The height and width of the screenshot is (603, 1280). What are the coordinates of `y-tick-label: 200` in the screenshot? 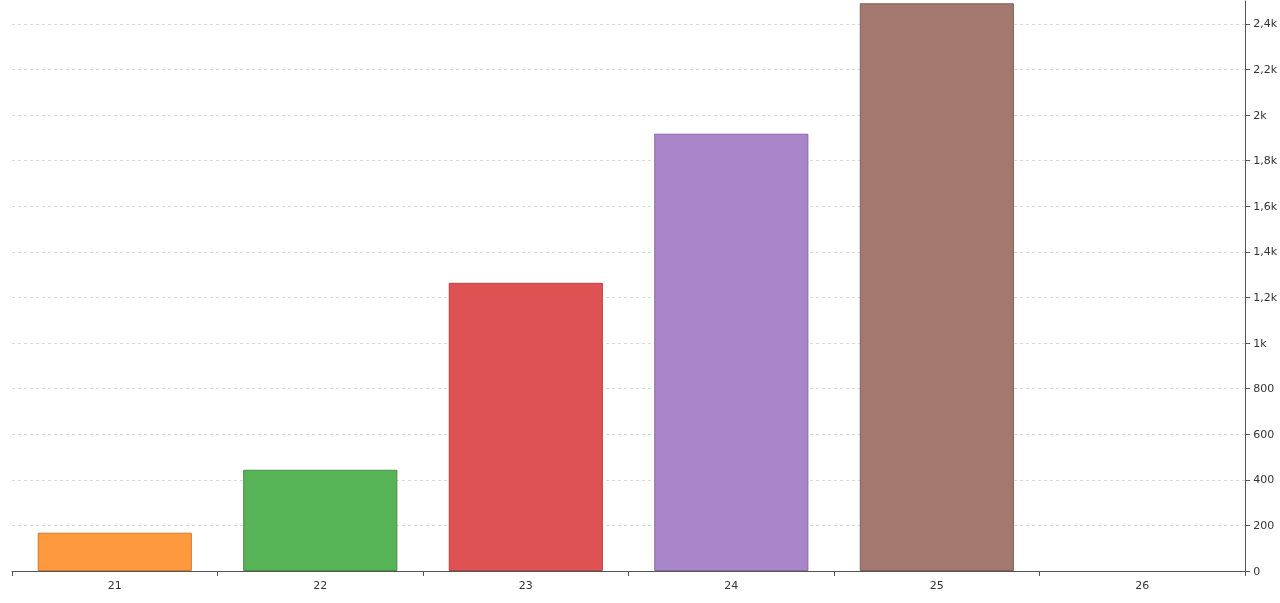 It's located at (1264, 525).